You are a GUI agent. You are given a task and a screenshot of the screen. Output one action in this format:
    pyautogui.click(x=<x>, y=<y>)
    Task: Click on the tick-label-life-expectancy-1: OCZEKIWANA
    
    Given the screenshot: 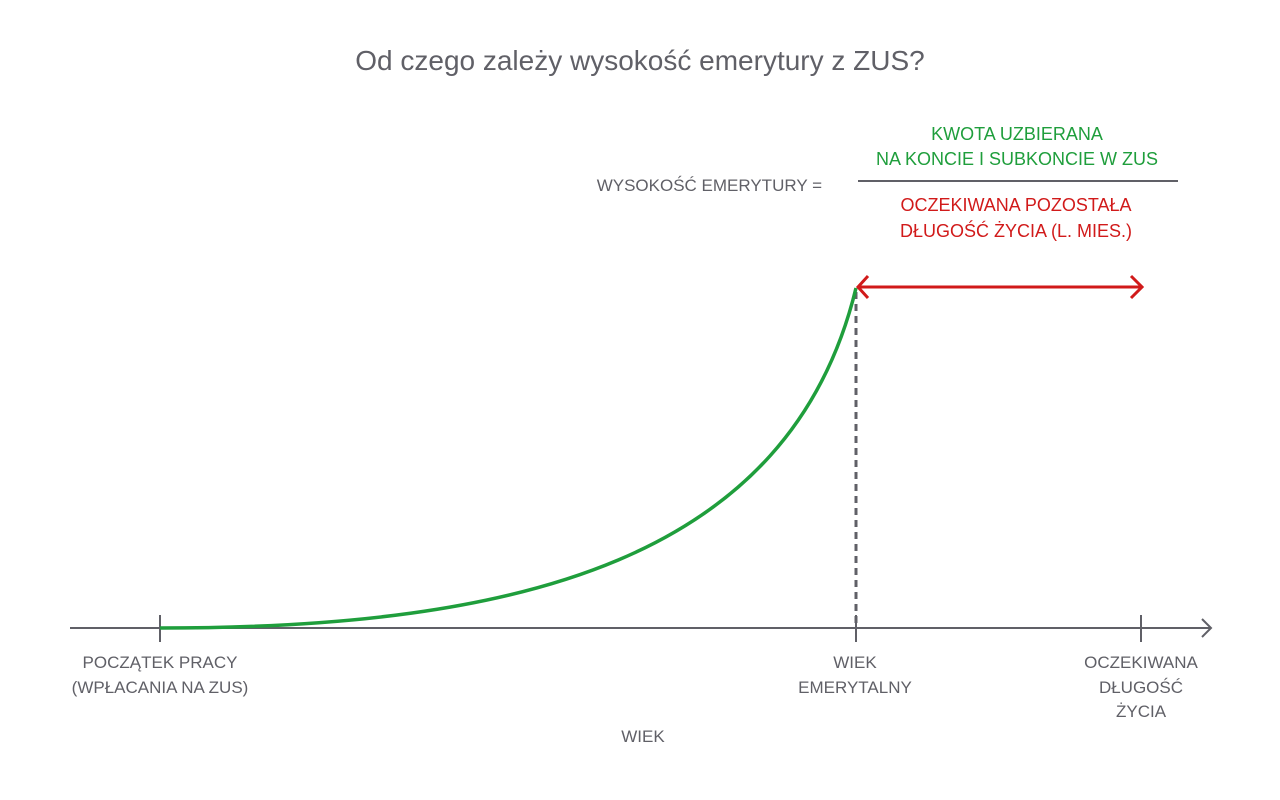 What is the action you would take?
    pyautogui.click(x=1141, y=662)
    